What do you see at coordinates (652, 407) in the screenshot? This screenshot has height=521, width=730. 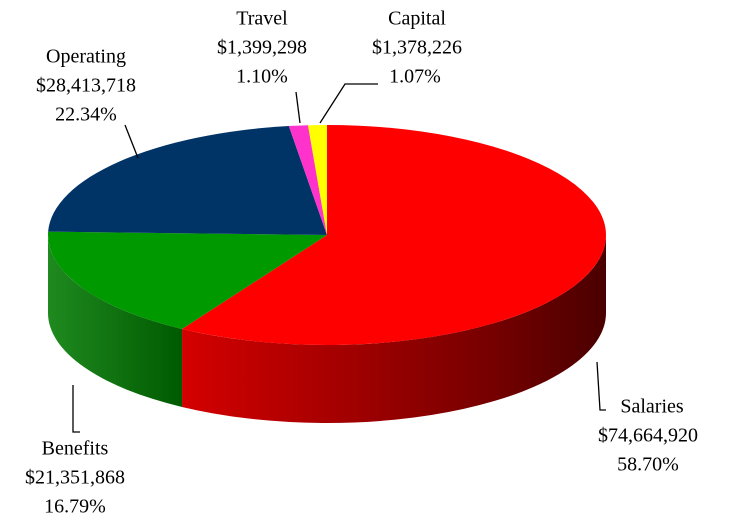 I see `slice-name: Salaries` at bounding box center [652, 407].